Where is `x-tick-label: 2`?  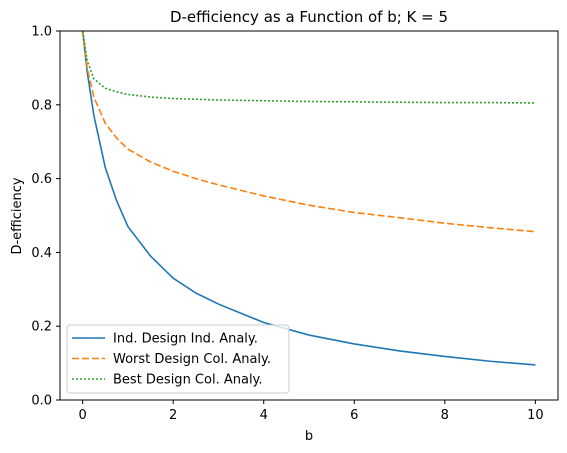
x-tick-label: 2 is located at coordinates (173, 415).